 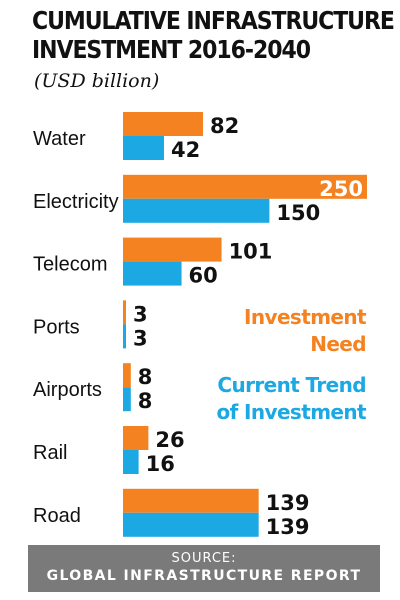 I want to click on category-label-rail: Rail, so click(x=50, y=453).